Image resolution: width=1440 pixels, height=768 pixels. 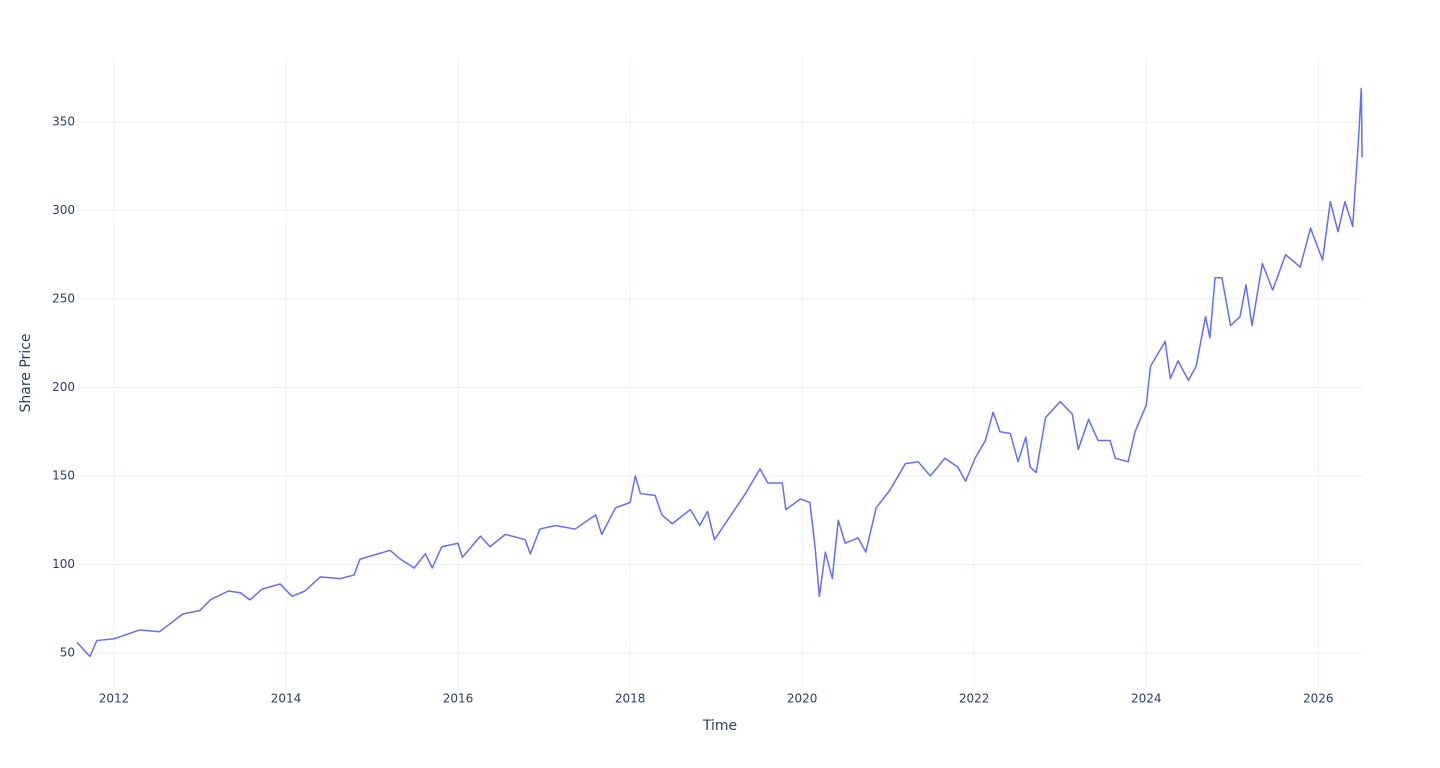 I want to click on x-axis-title: Time, so click(x=719, y=726).